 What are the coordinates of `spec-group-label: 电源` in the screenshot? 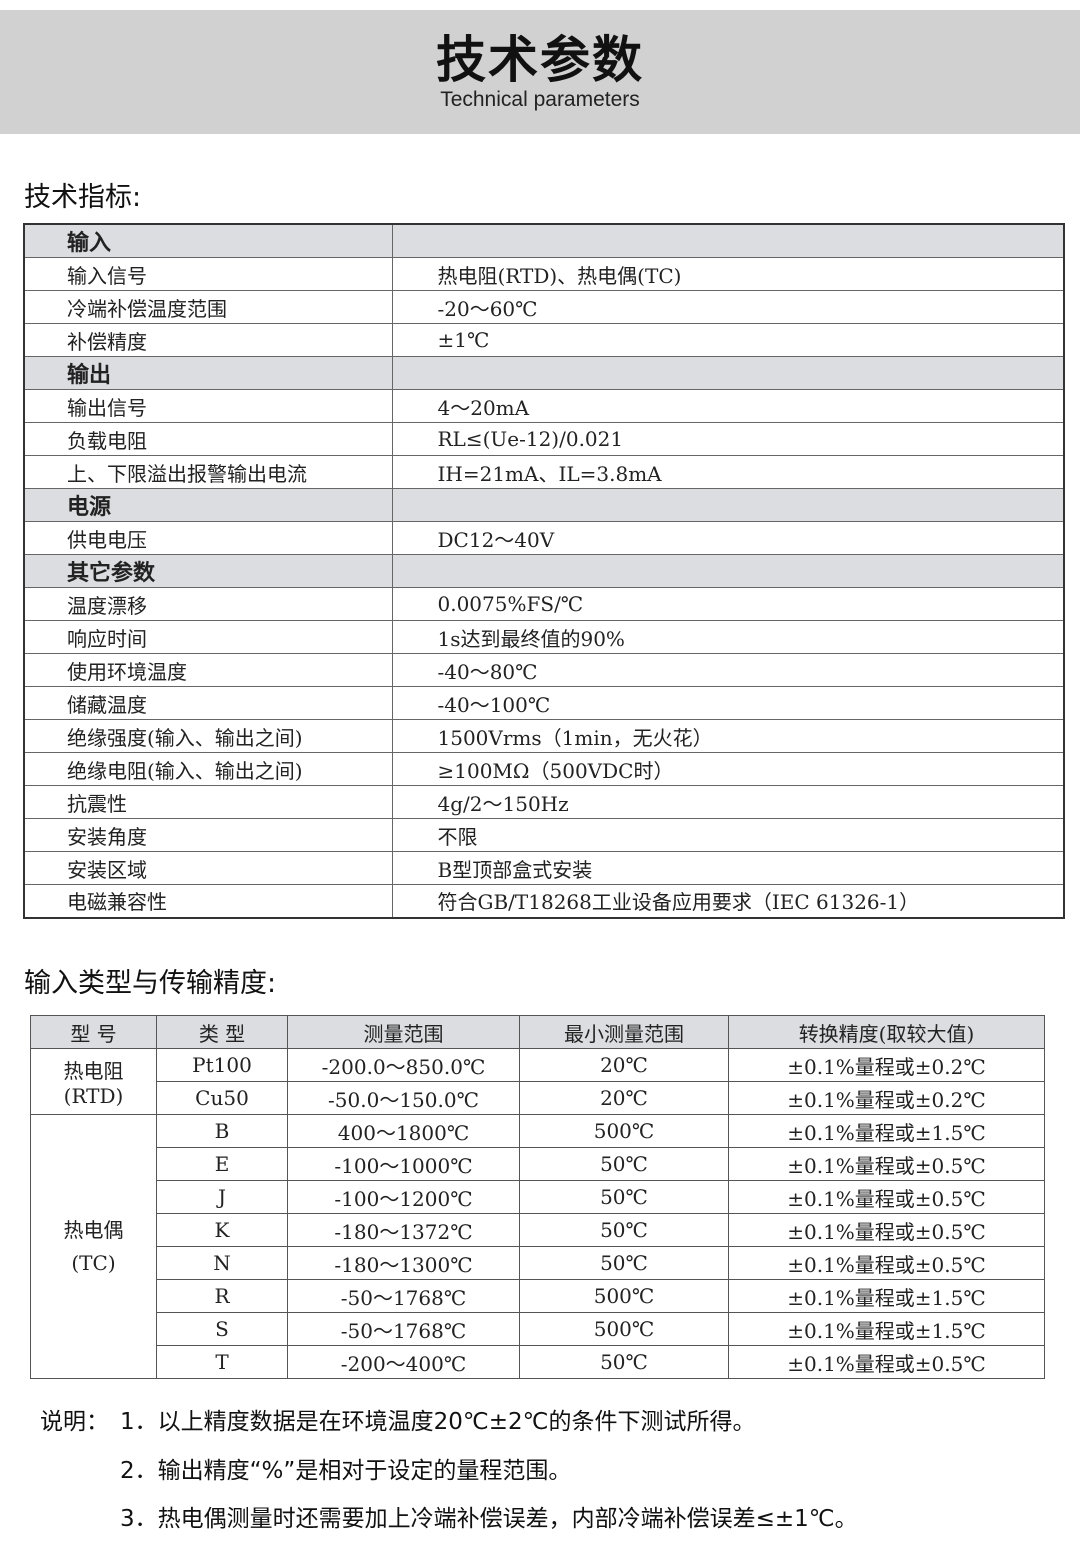 It's located at (208, 505).